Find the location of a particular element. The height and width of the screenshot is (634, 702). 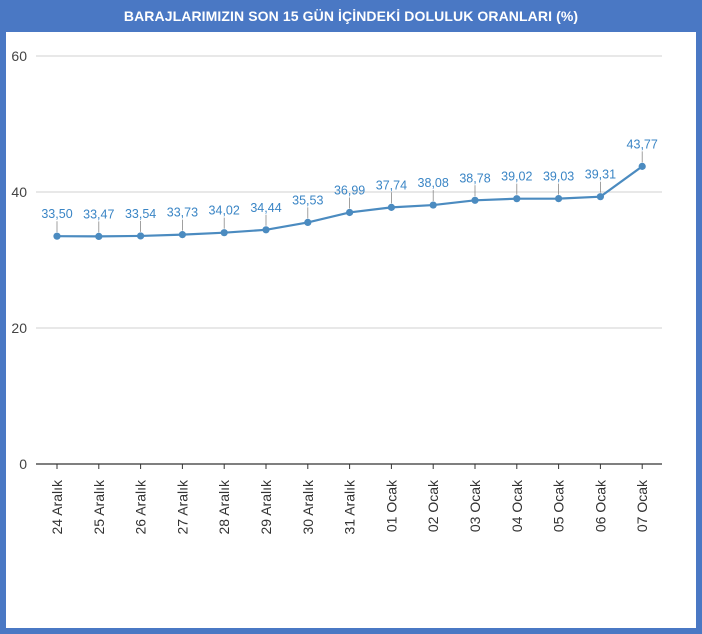

x-tick-label: 31 Aralık is located at coordinates (350, 506).